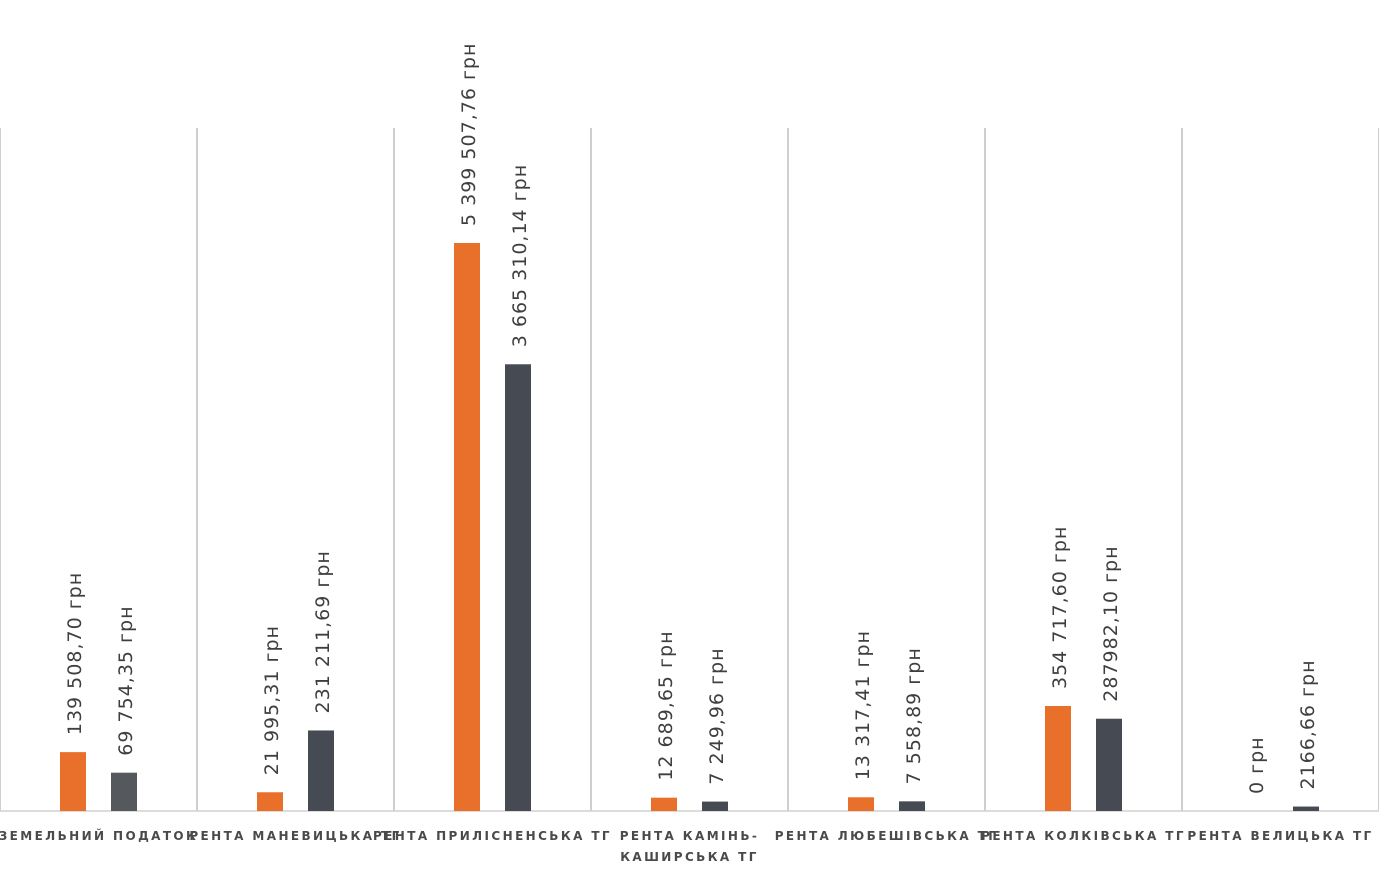  I want to click on category-tick-label: РЕНТА КАМІНЬ-, so click(690, 836).